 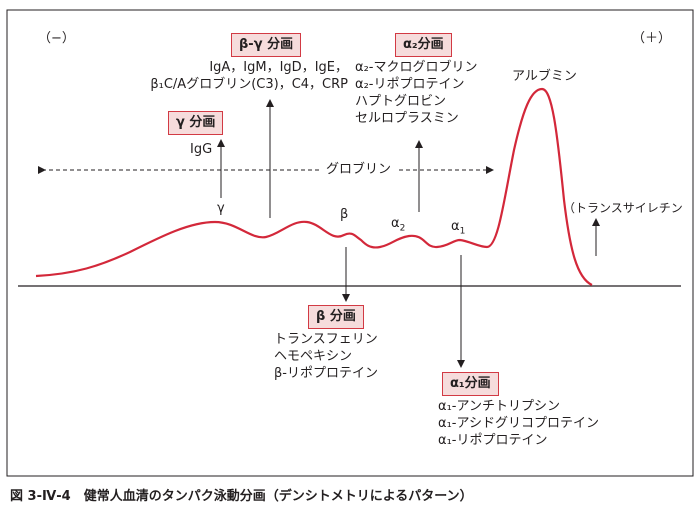 What do you see at coordinates (401, 101) in the screenshot?
I see `alpha2-item: ハプトグロビン` at bounding box center [401, 101].